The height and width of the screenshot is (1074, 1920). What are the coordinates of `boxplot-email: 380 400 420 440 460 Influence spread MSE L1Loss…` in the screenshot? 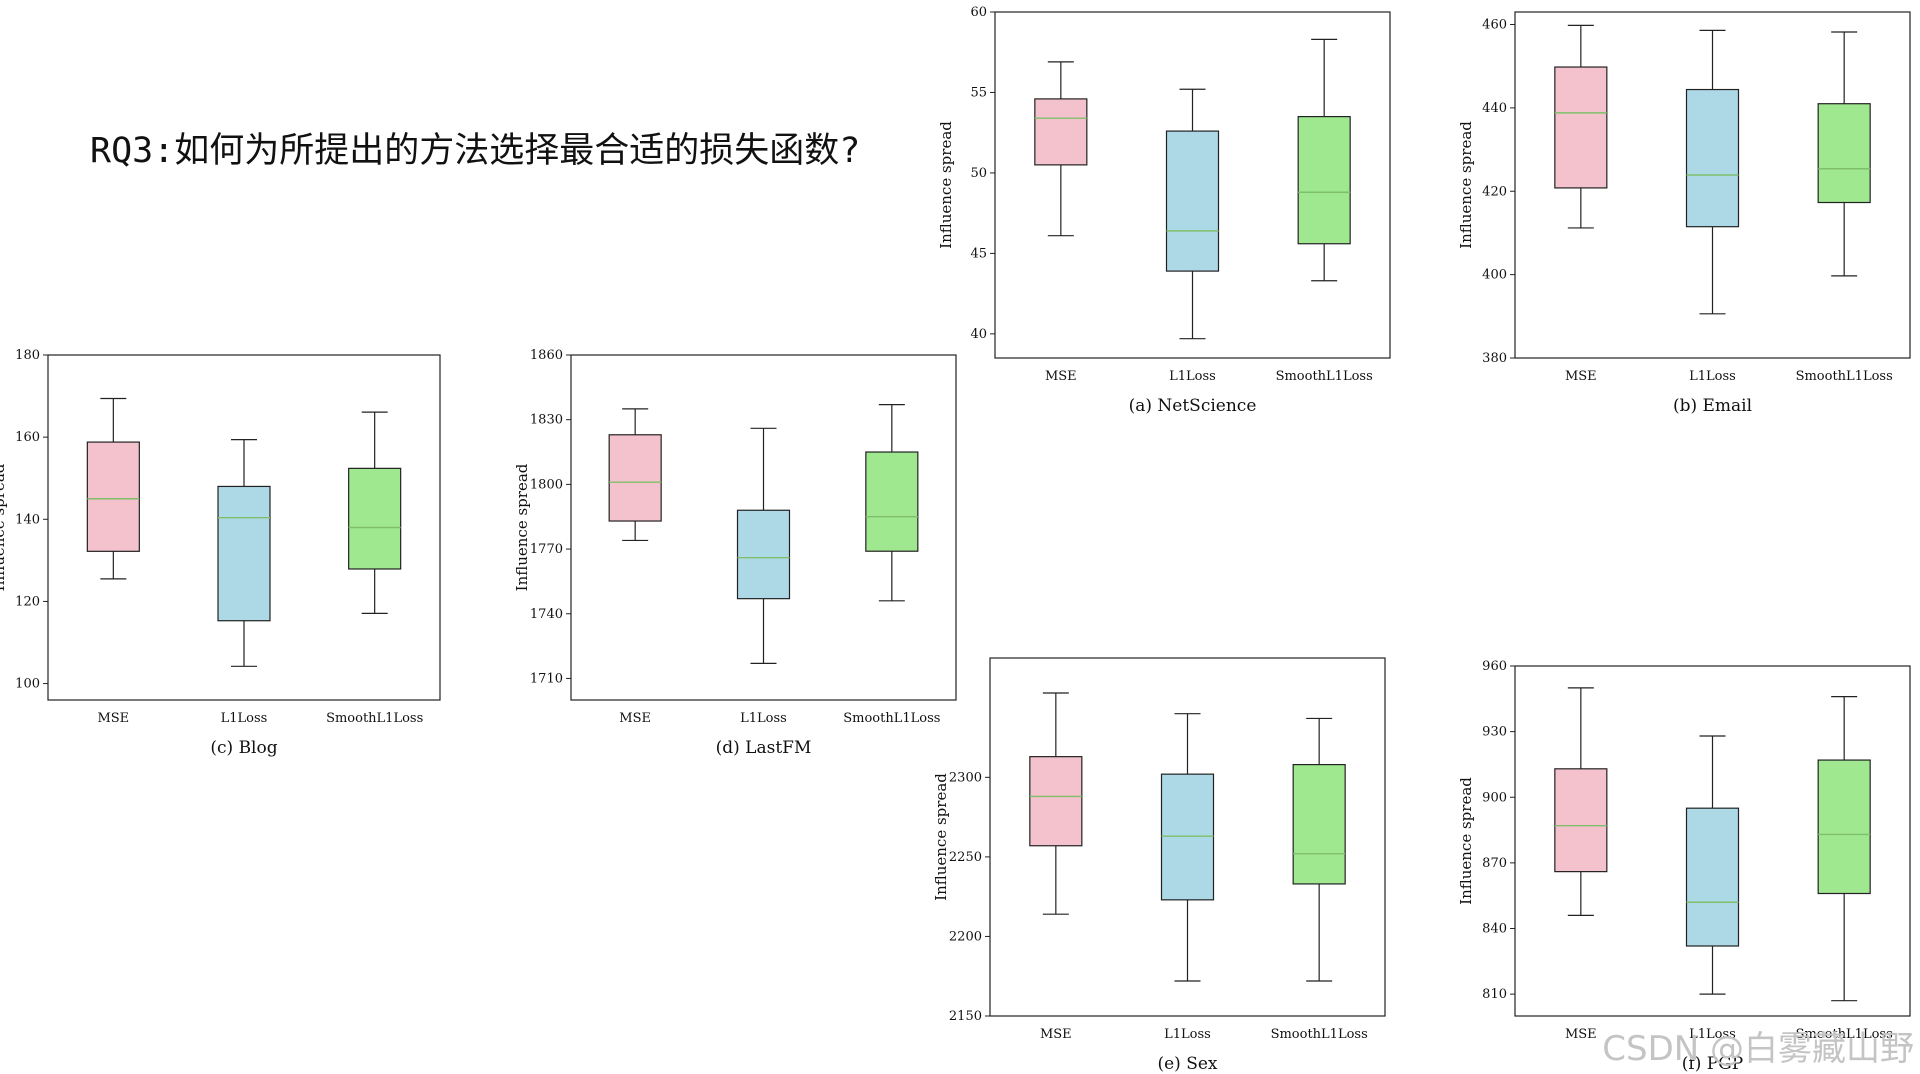 It's located at (1684, 213).